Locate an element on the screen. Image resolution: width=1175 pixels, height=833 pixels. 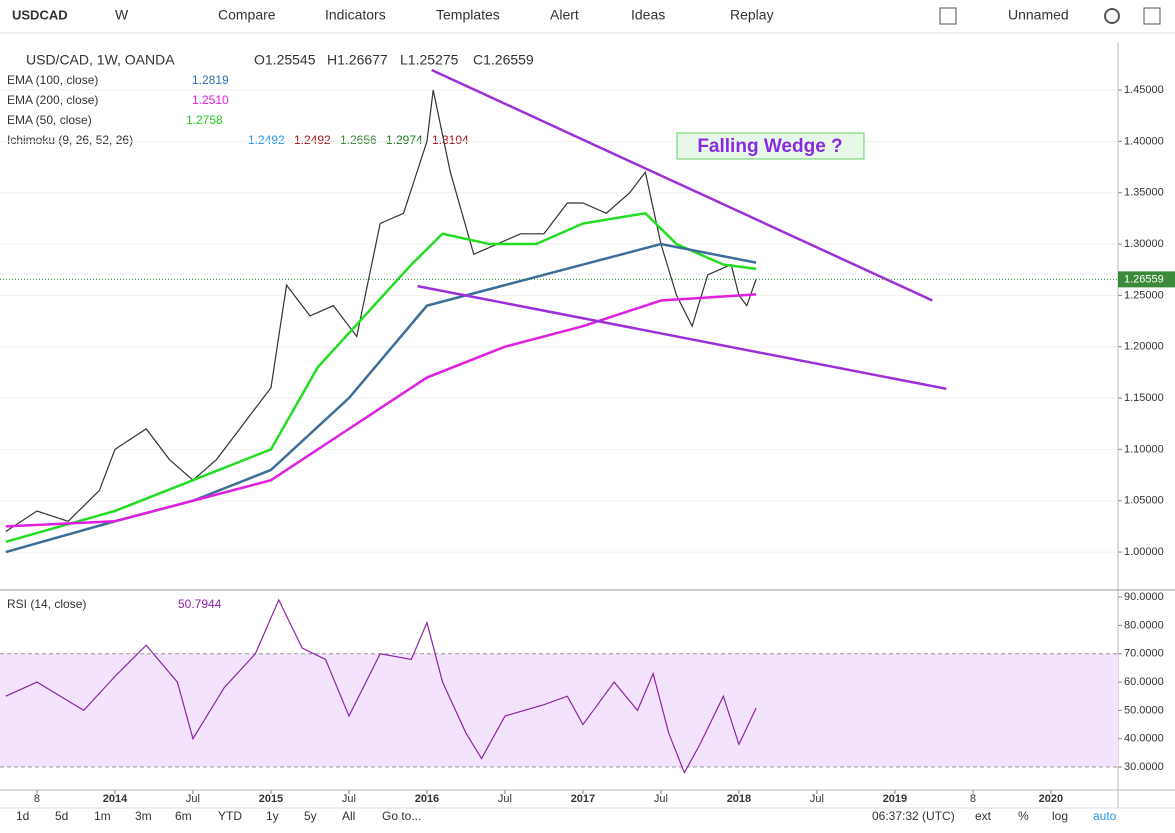
ohlc: H1.26677 is located at coordinates (357, 60).